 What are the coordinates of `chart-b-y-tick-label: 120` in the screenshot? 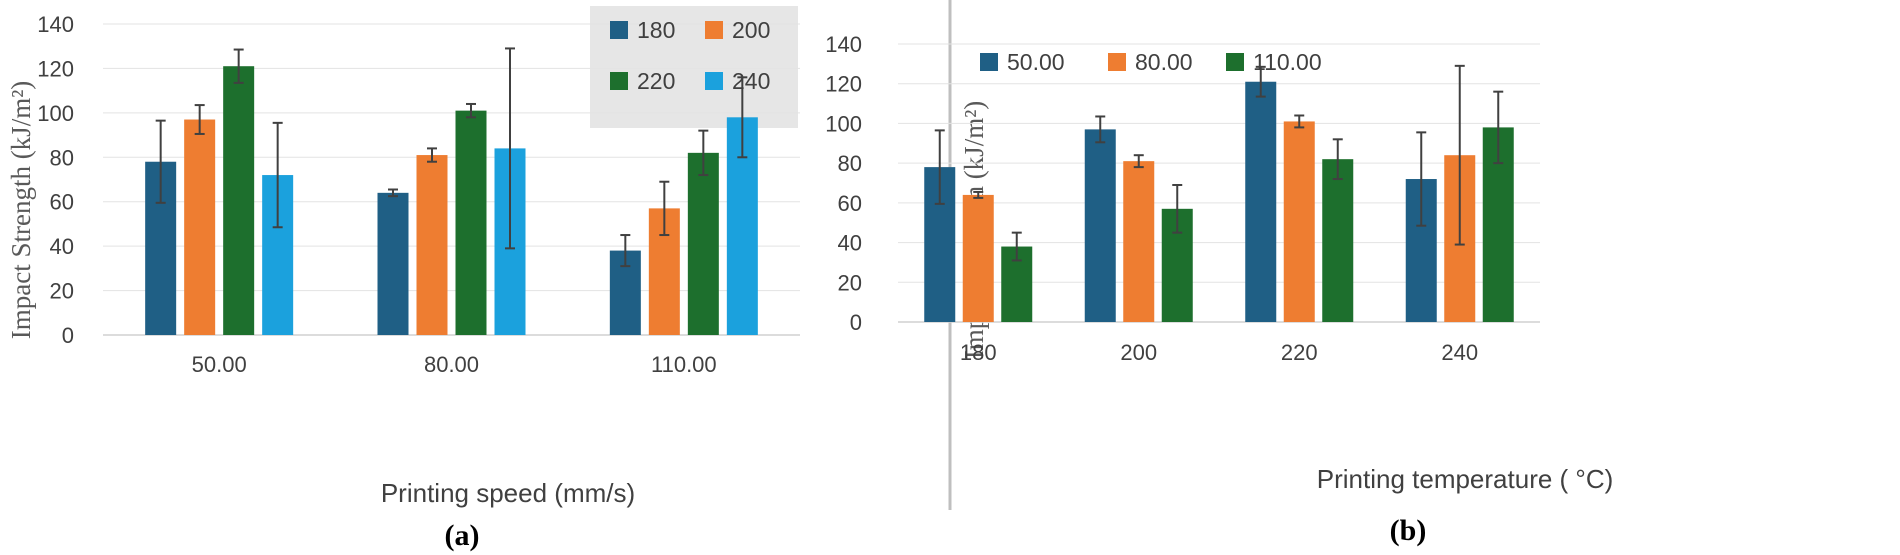 It's located at (843, 84).